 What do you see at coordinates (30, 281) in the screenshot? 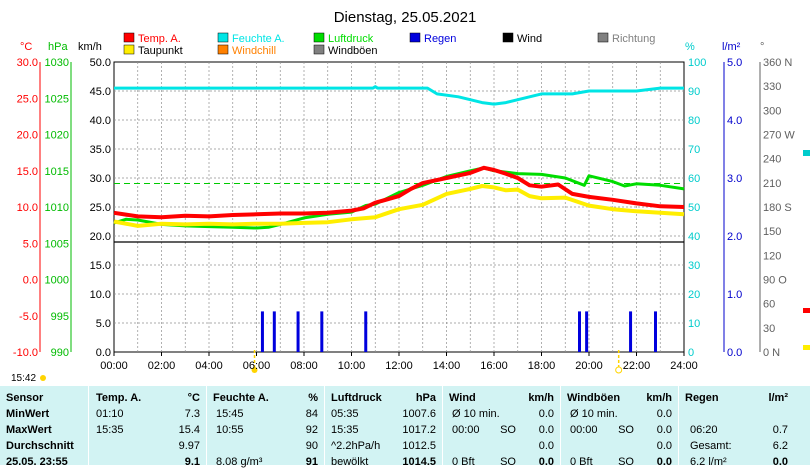
I see `celsius-tick: 0.0` at bounding box center [30, 281].